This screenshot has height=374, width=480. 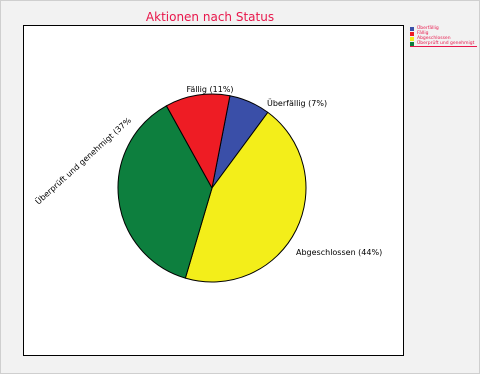 I want to click on slice-label: Fällig (11%), so click(x=209, y=89).